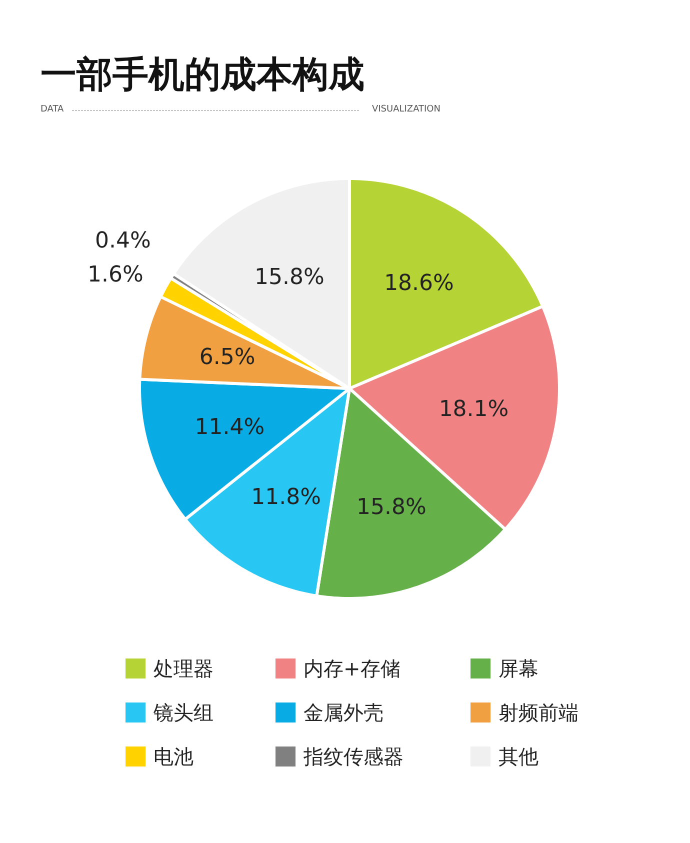 This screenshot has height=843, width=690. What do you see at coordinates (406, 109) in the screenshot?
I see `text: VISUALIZATION` at bounding box center [406, 109].